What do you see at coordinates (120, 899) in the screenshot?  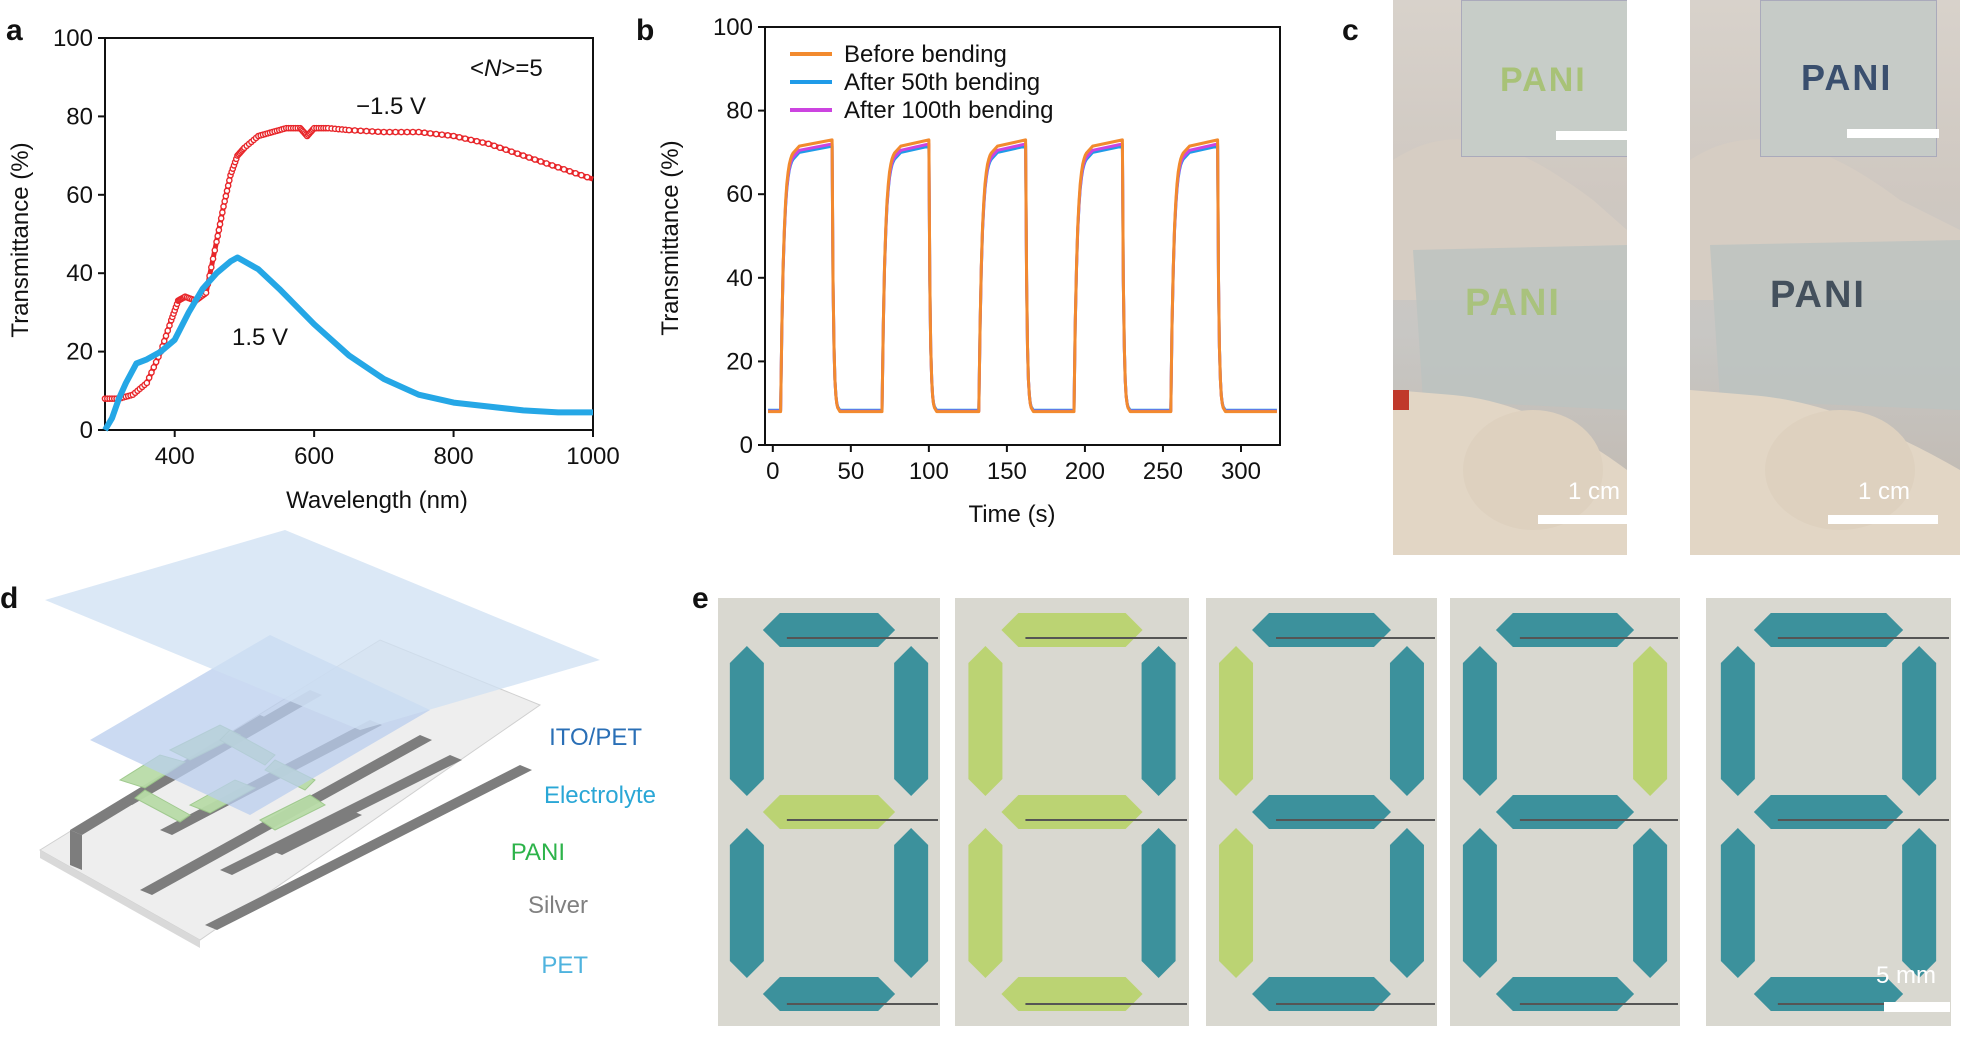 I see `pet-layer-edge` at bounding box center [120, 899].